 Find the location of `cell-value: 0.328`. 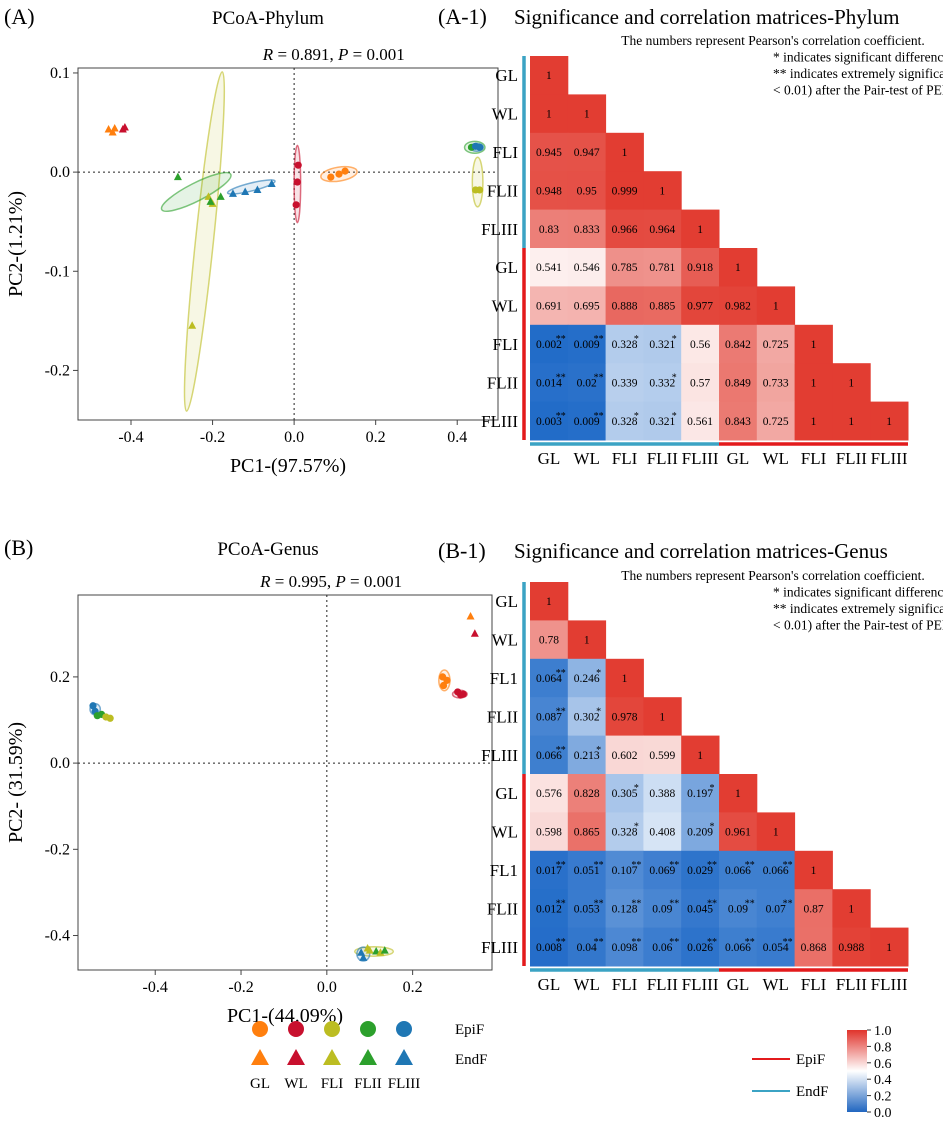

cell-value: 0.328 is located at coordinates (625, 422).